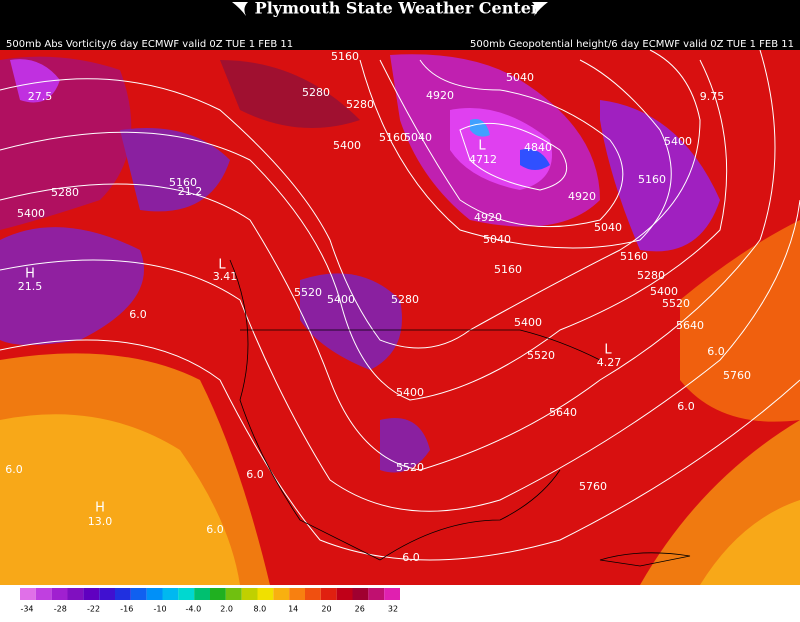 This screenshot has width=800, height=622. I want to click on colorbar-label: 8.0, so click(260, 609).